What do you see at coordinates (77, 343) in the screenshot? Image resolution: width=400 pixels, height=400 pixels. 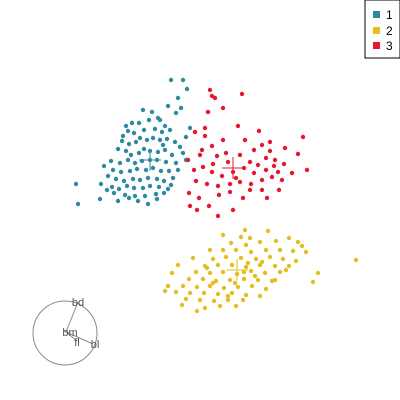 I see `biplot-label-fl: fl` at bounding box center [77, 343].